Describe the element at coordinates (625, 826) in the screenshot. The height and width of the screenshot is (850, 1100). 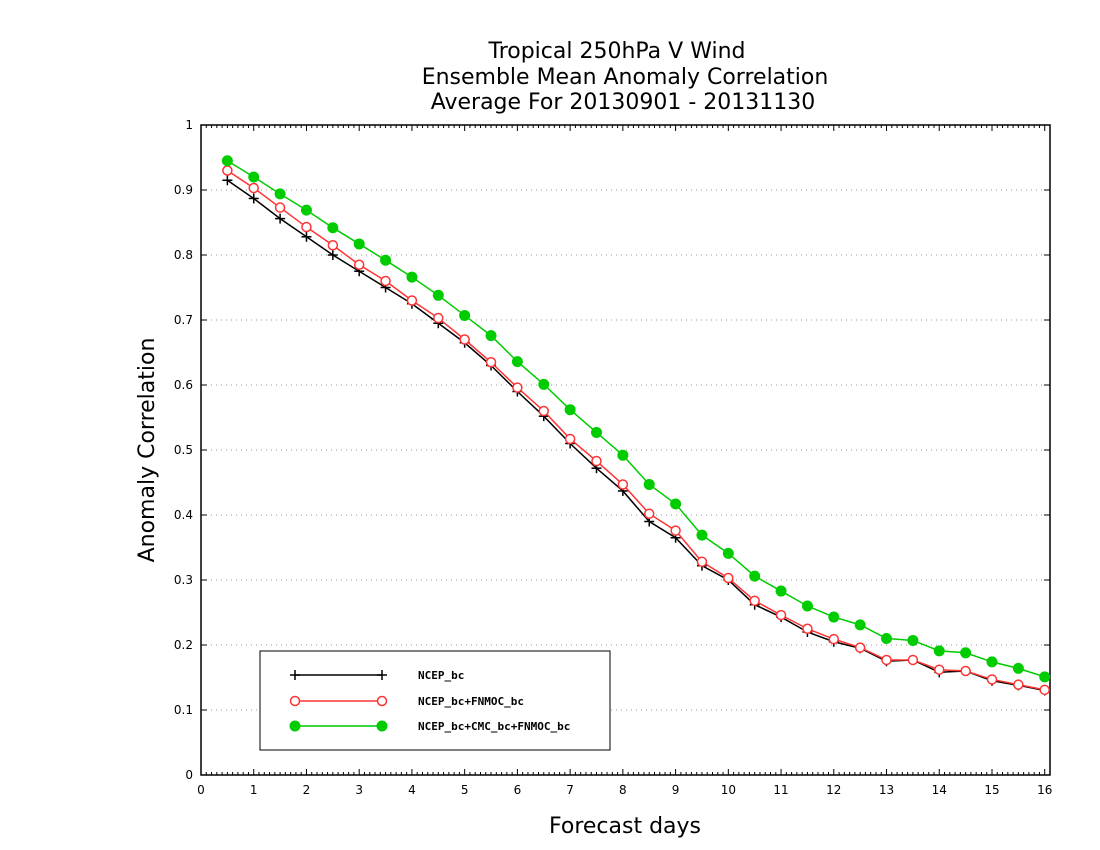
I see `x-axis-label: Forecast days` at that location.